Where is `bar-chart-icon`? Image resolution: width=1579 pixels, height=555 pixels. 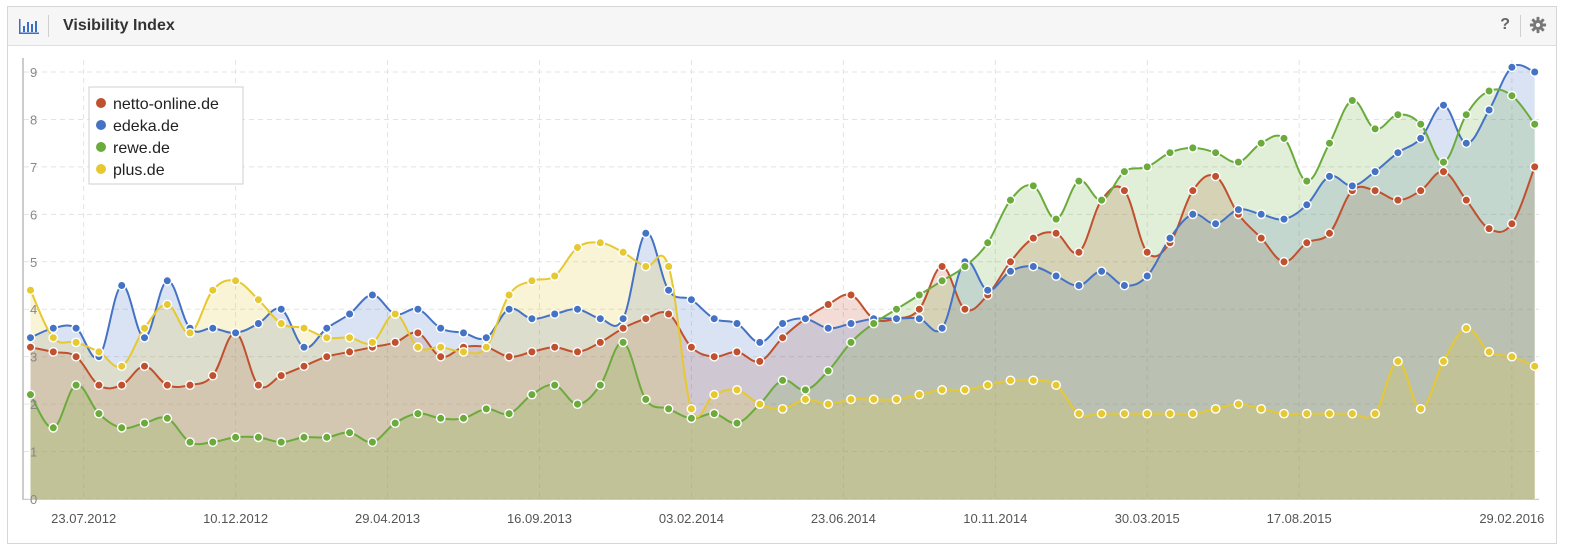
bar-chart-icon is located at coordinates (29, 26).